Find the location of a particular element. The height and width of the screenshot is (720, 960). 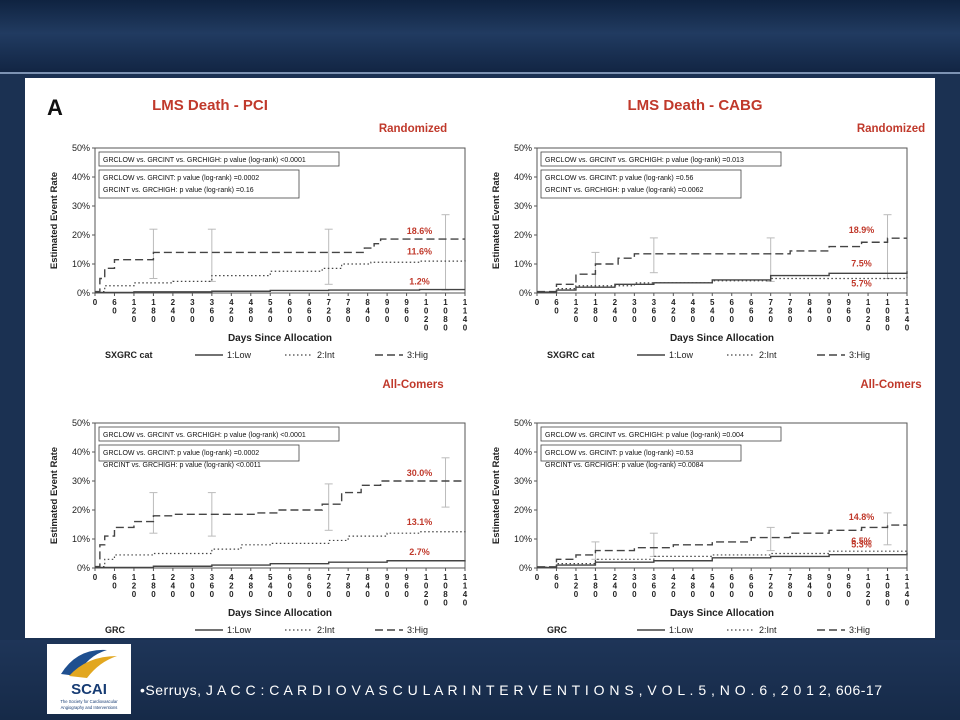

logo-subtitle-2: Angiography and Interventions is located at coordinates (89, 707).